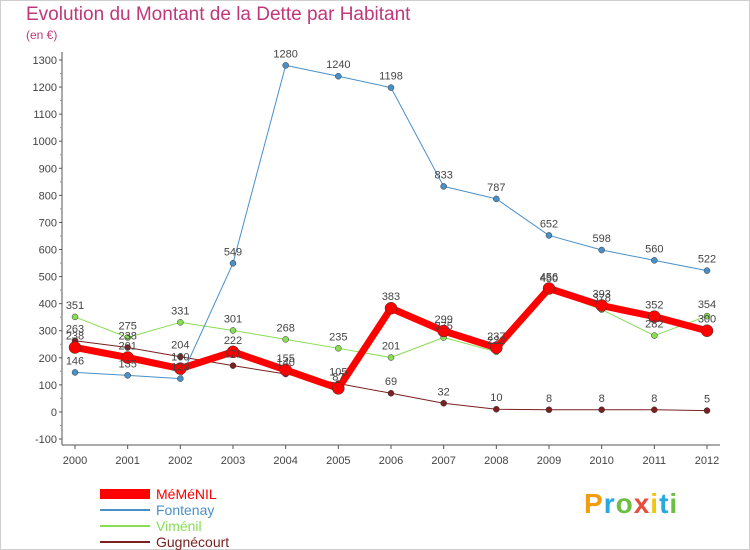 The height and width of the screenshot is (550, 750). Describe the element at coordinates (180, 311) in the screenshot. I see `data-label: 331` at that location.